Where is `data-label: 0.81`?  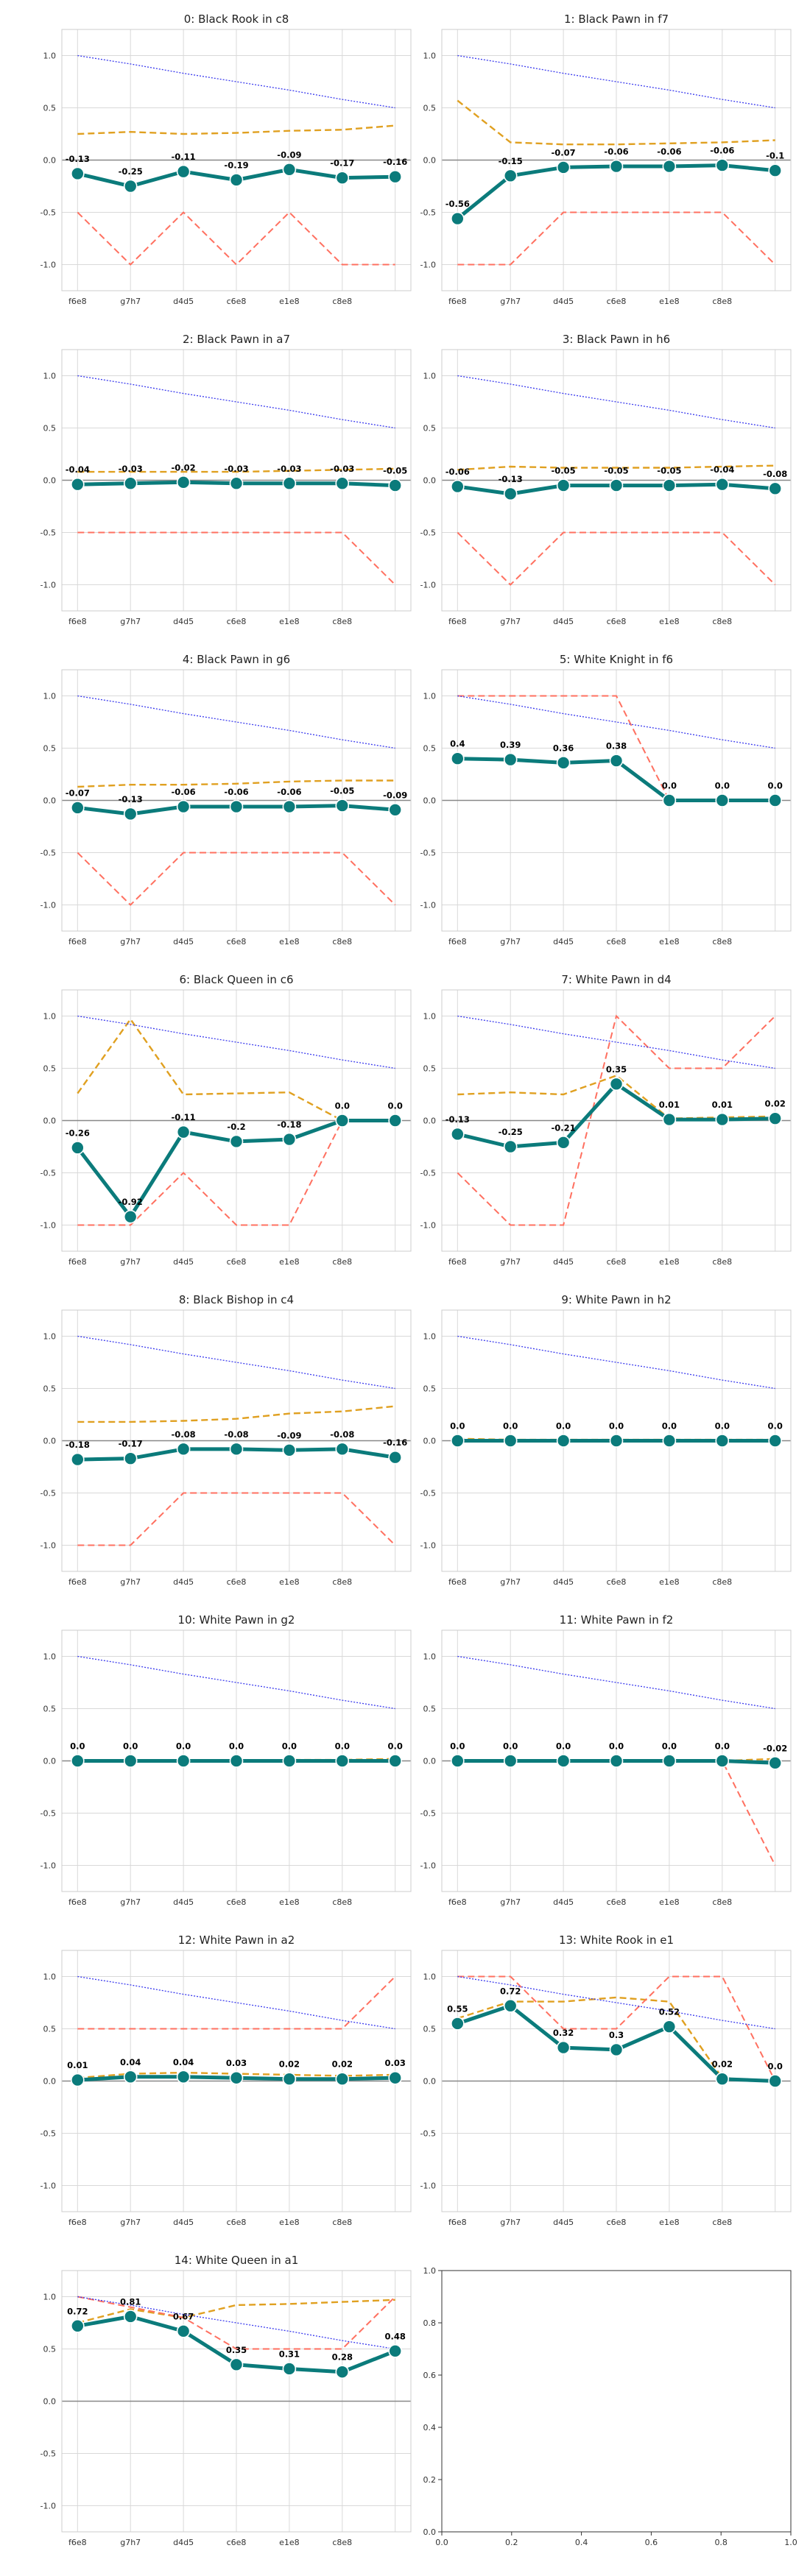 data-label: 0.81 is located at coordinates (130, 2301).